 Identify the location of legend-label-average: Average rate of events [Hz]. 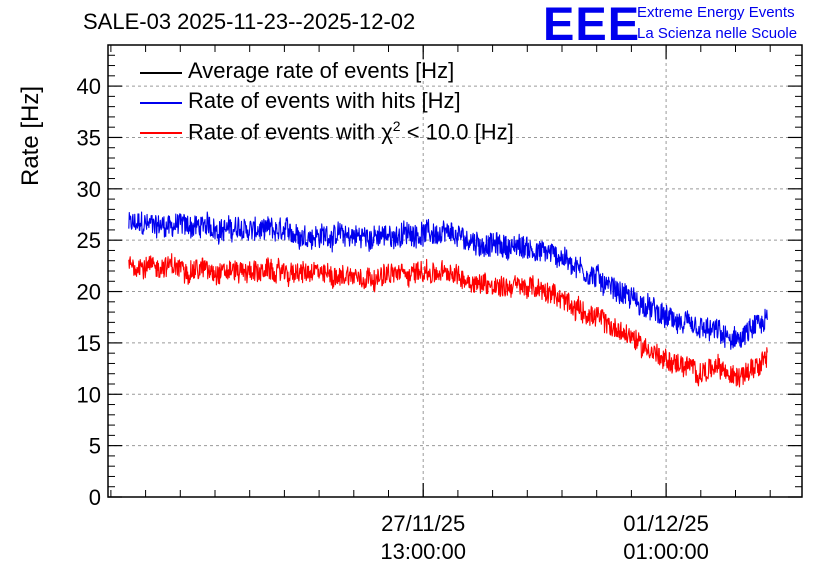
(321, 70).